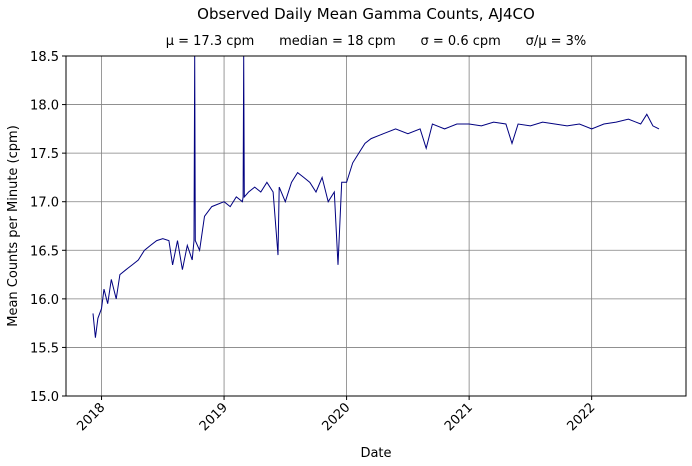 The width and height of the screenshot is (692, 466). I want to click on x-tick-label: 2018, so click(91, 417).